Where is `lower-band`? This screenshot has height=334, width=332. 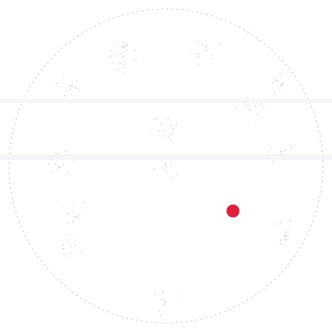 lower-band is located at coordinates (166, 157).